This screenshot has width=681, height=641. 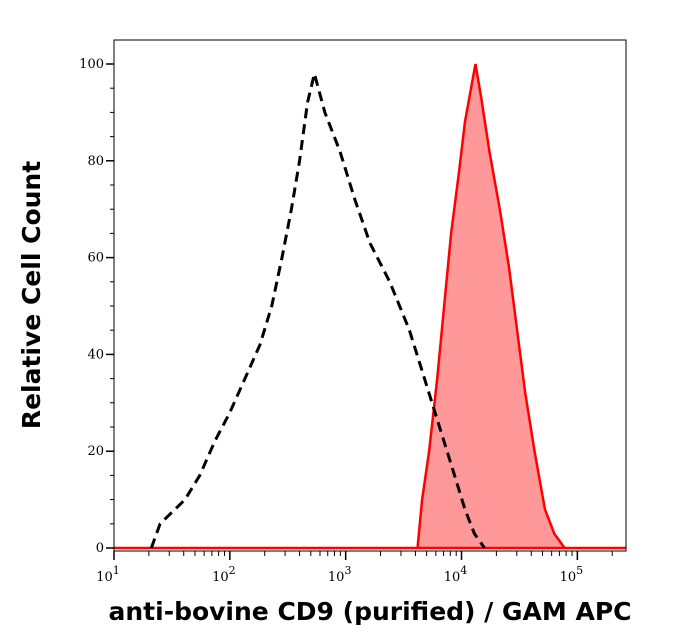 I want to click on y-tick-label: 100, so click(x=91, y=64).